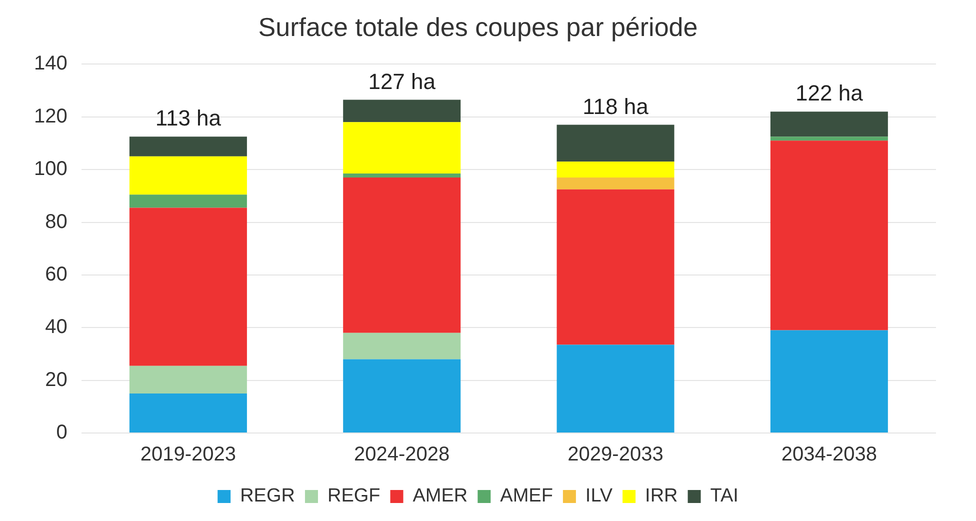 This screenshot has width=976, height=521. What do you see at coordinates (402, 81) in the screenshot?
I see `total-label: 127 ha` at bounding box center [402, 81].